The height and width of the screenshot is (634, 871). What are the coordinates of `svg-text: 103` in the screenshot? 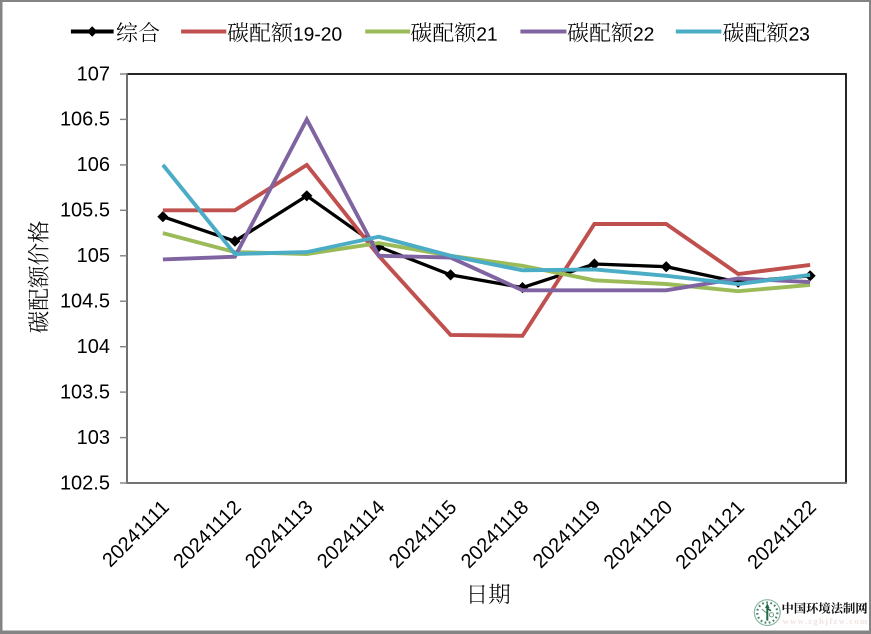 It's located at (93, 438).